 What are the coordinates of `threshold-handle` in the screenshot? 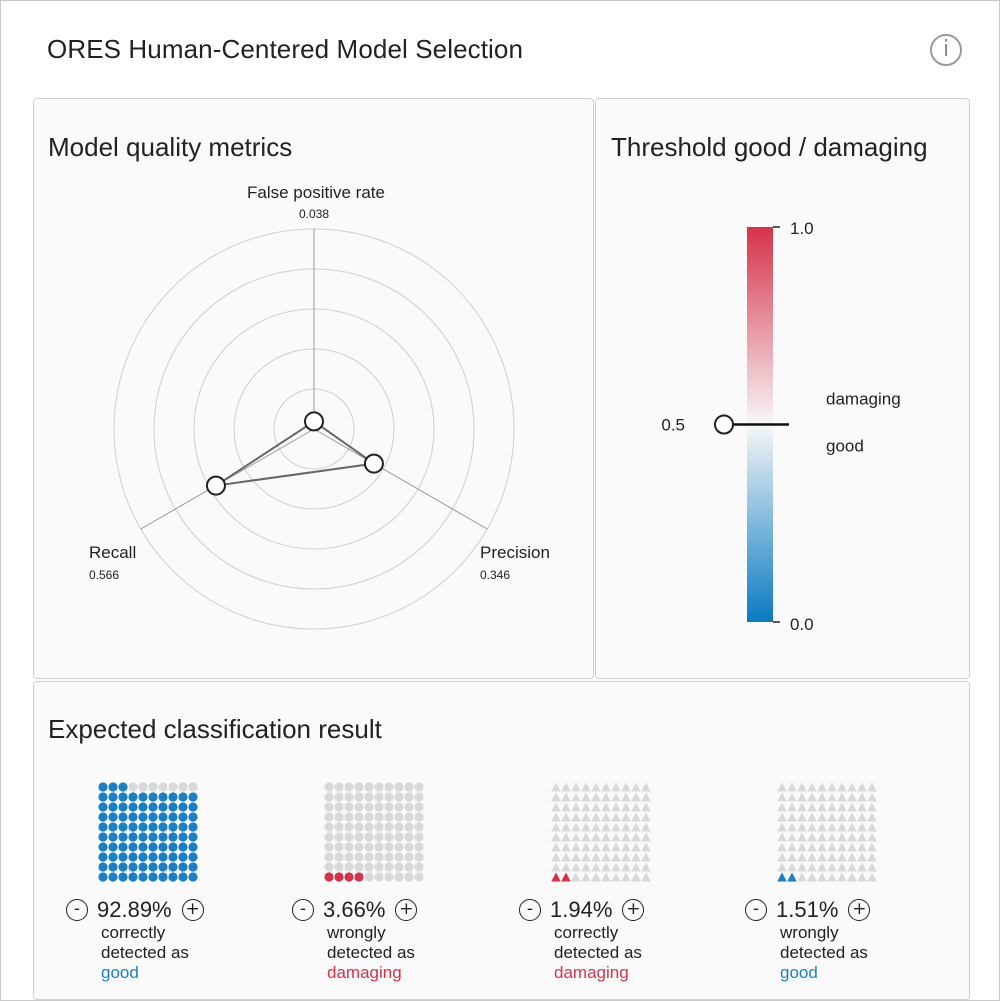 It's located at (724, 424).